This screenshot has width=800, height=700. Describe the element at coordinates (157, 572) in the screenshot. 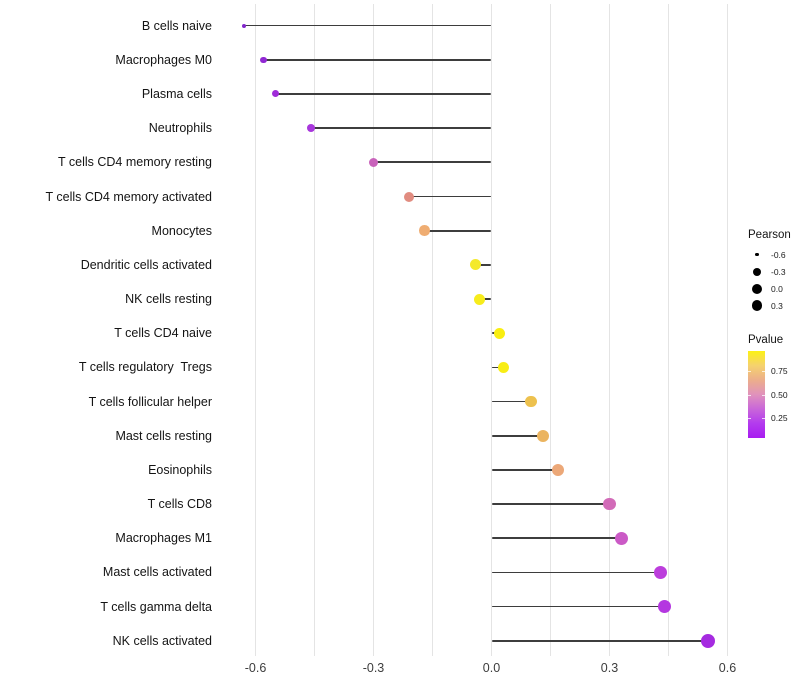

I see `y-axis-label: Mast cells activated` at that location.